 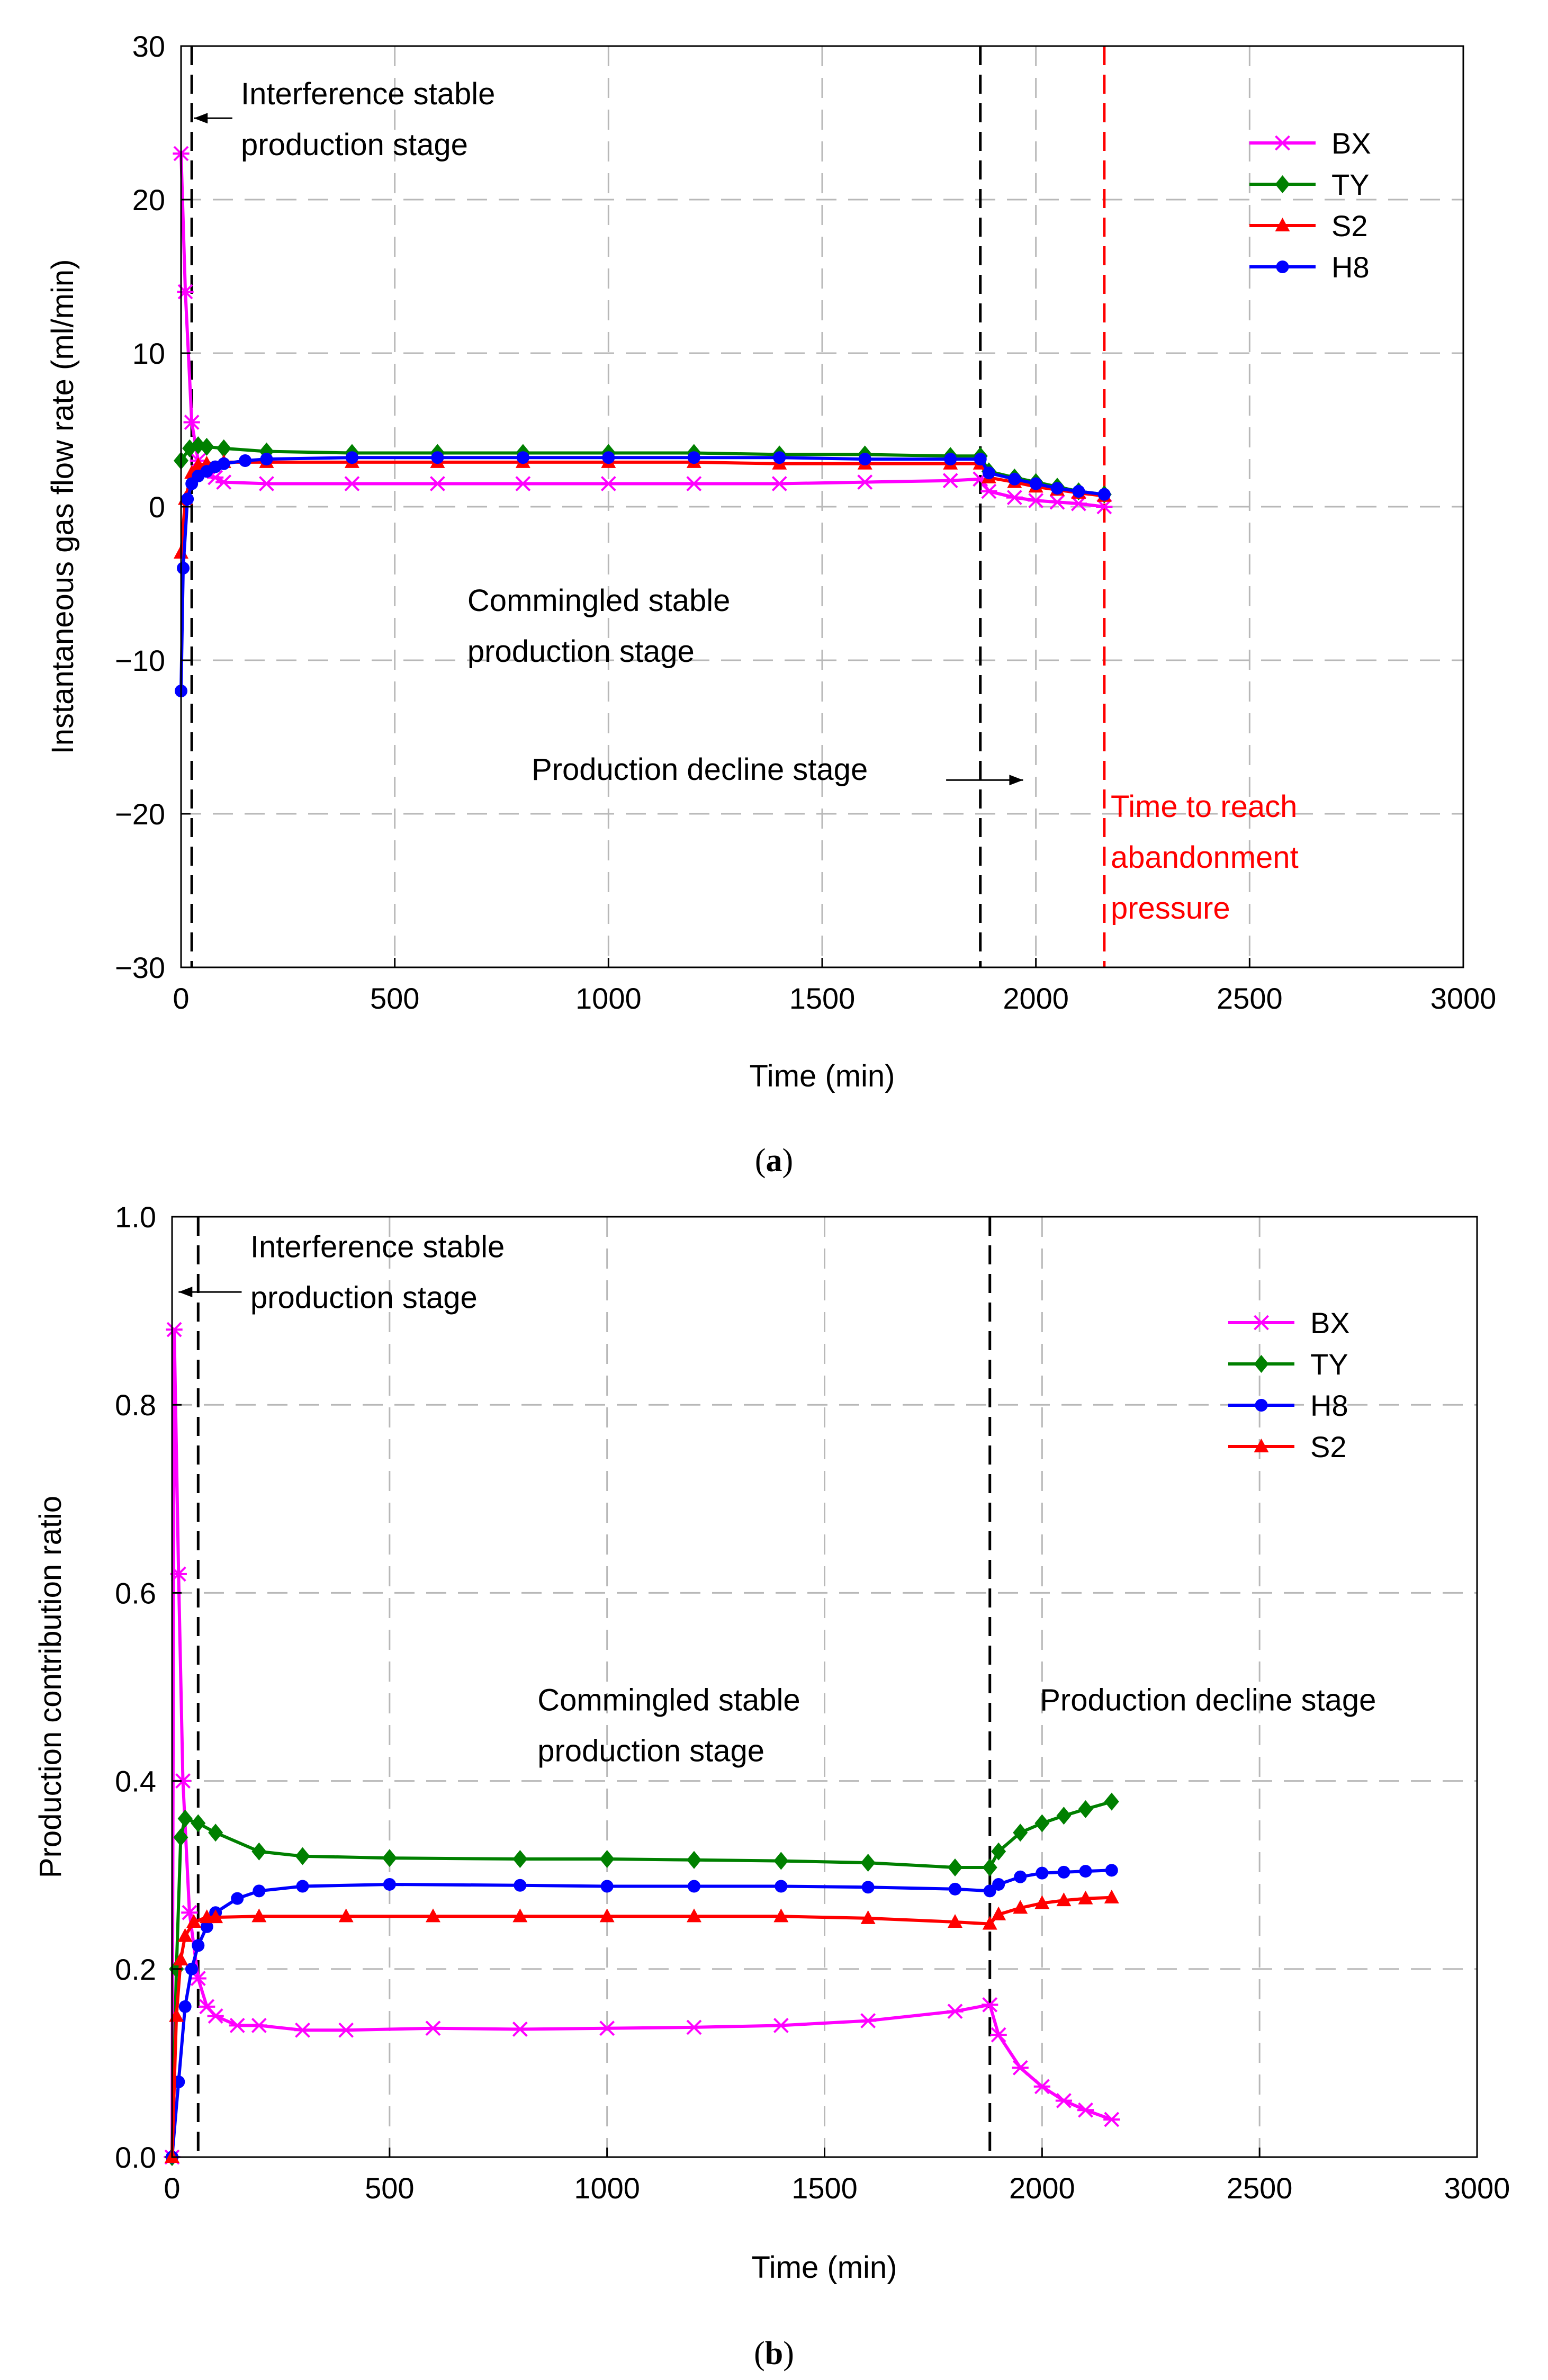 I want to click on series-line, so click(x=641, y=1979).